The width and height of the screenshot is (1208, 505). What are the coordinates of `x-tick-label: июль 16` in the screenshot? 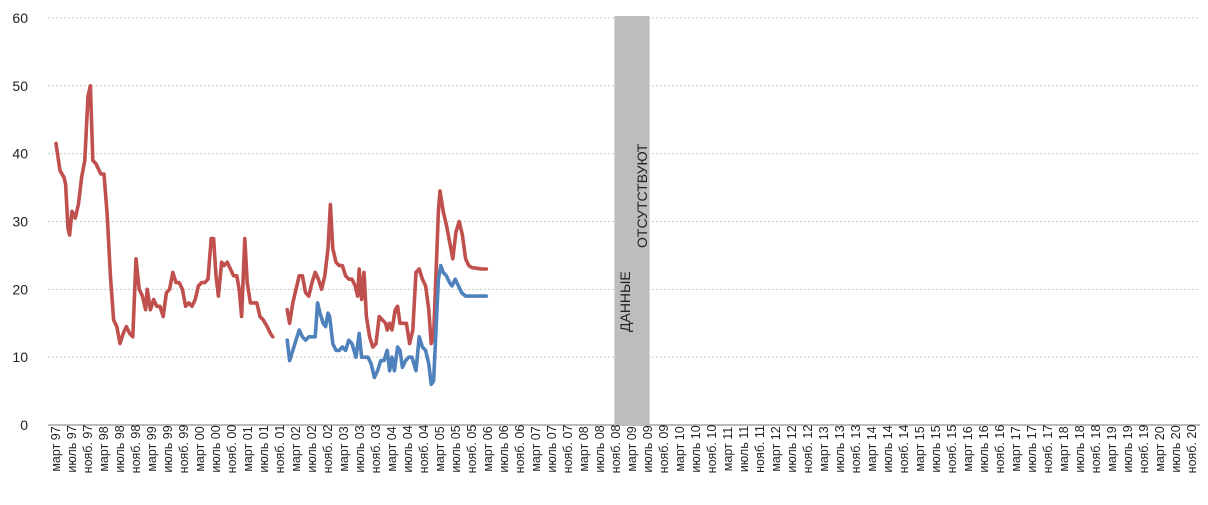 It's located at (984, 448).